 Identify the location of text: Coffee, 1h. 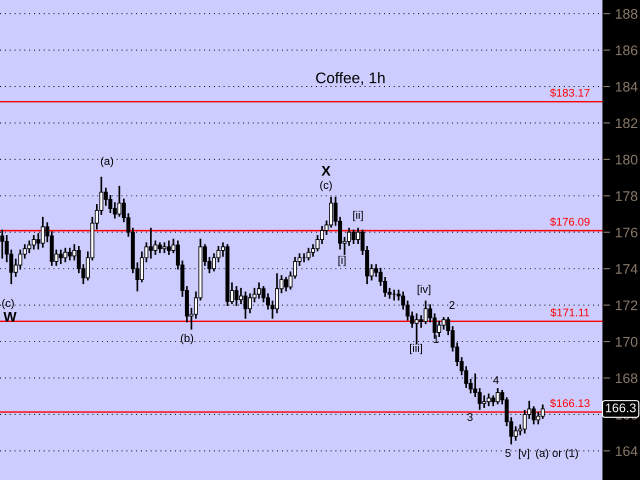
(350, 79).